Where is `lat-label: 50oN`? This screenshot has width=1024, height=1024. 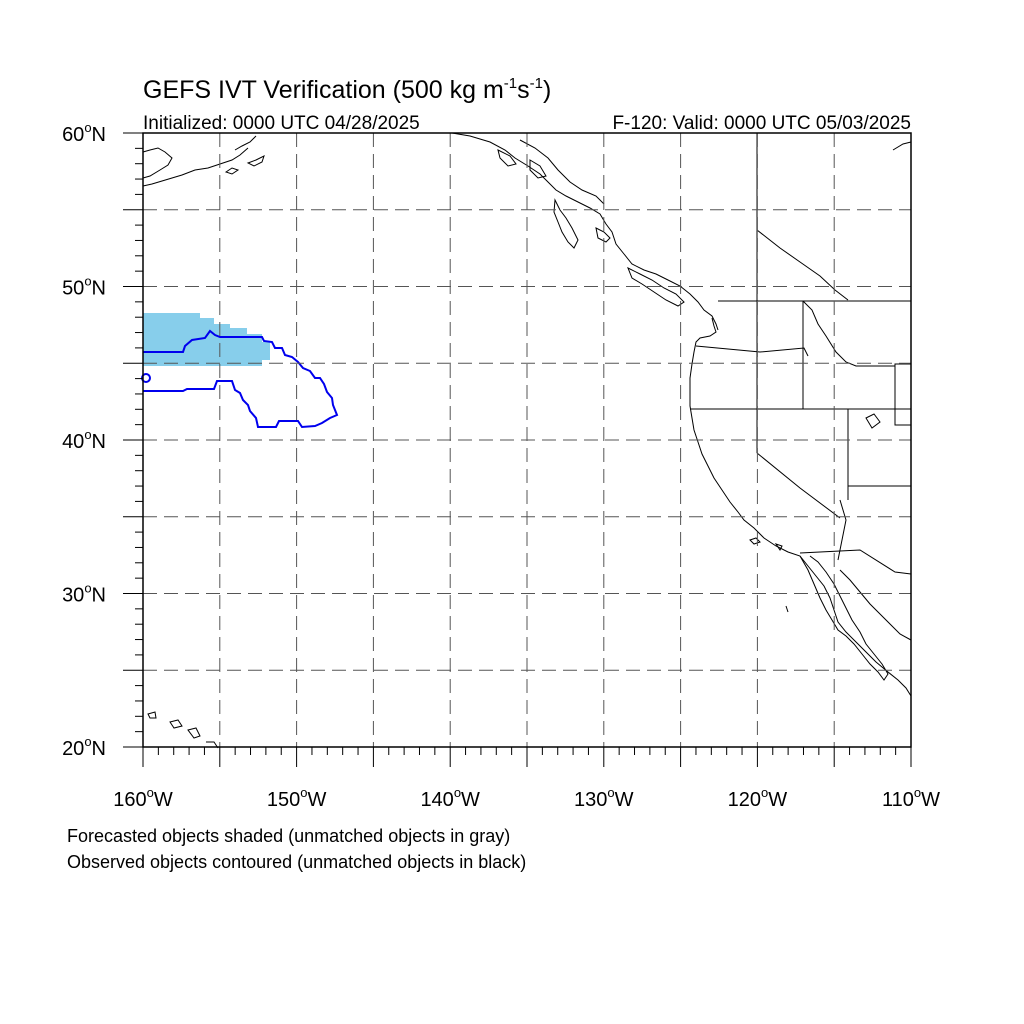
lat-label: 50oN is located at coordinates (84, 287).